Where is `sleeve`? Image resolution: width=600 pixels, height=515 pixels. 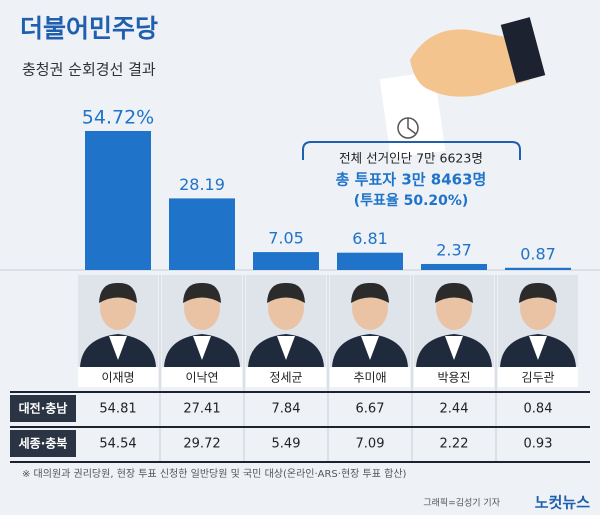 sleeve is located at coordinates (523, 50).